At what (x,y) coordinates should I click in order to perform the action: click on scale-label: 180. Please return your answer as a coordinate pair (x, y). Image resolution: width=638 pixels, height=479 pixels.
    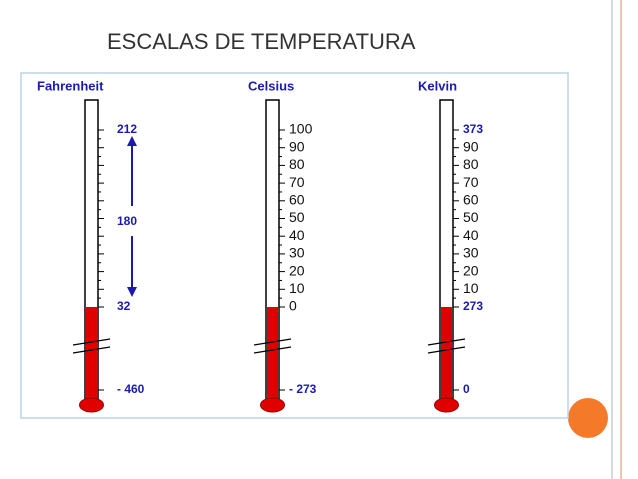
    Looking at the image, I should click on (127, 221).